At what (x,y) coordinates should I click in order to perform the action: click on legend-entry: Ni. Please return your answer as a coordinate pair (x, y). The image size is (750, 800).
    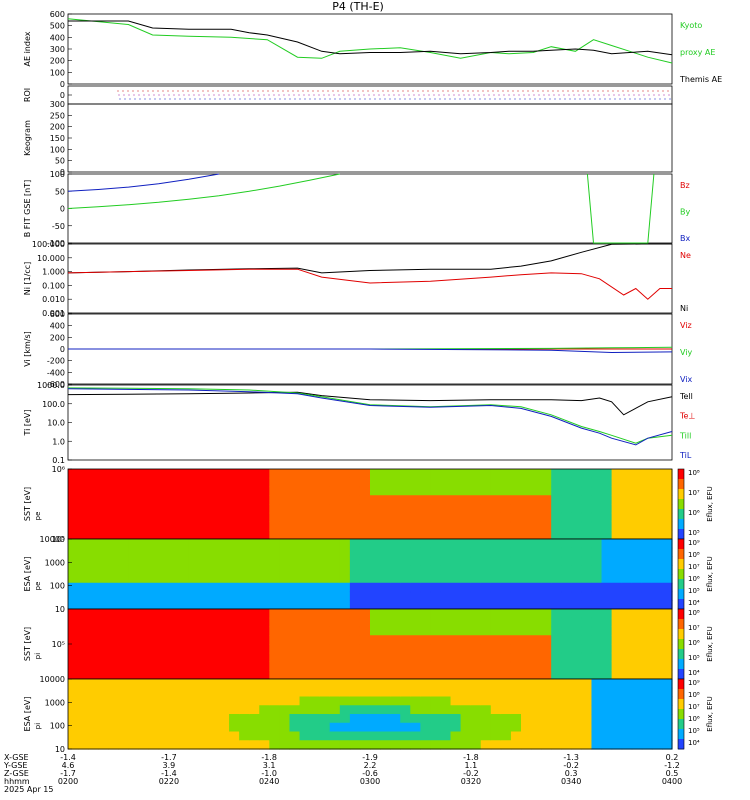
    Looking at the image, I should click on (684, 308).